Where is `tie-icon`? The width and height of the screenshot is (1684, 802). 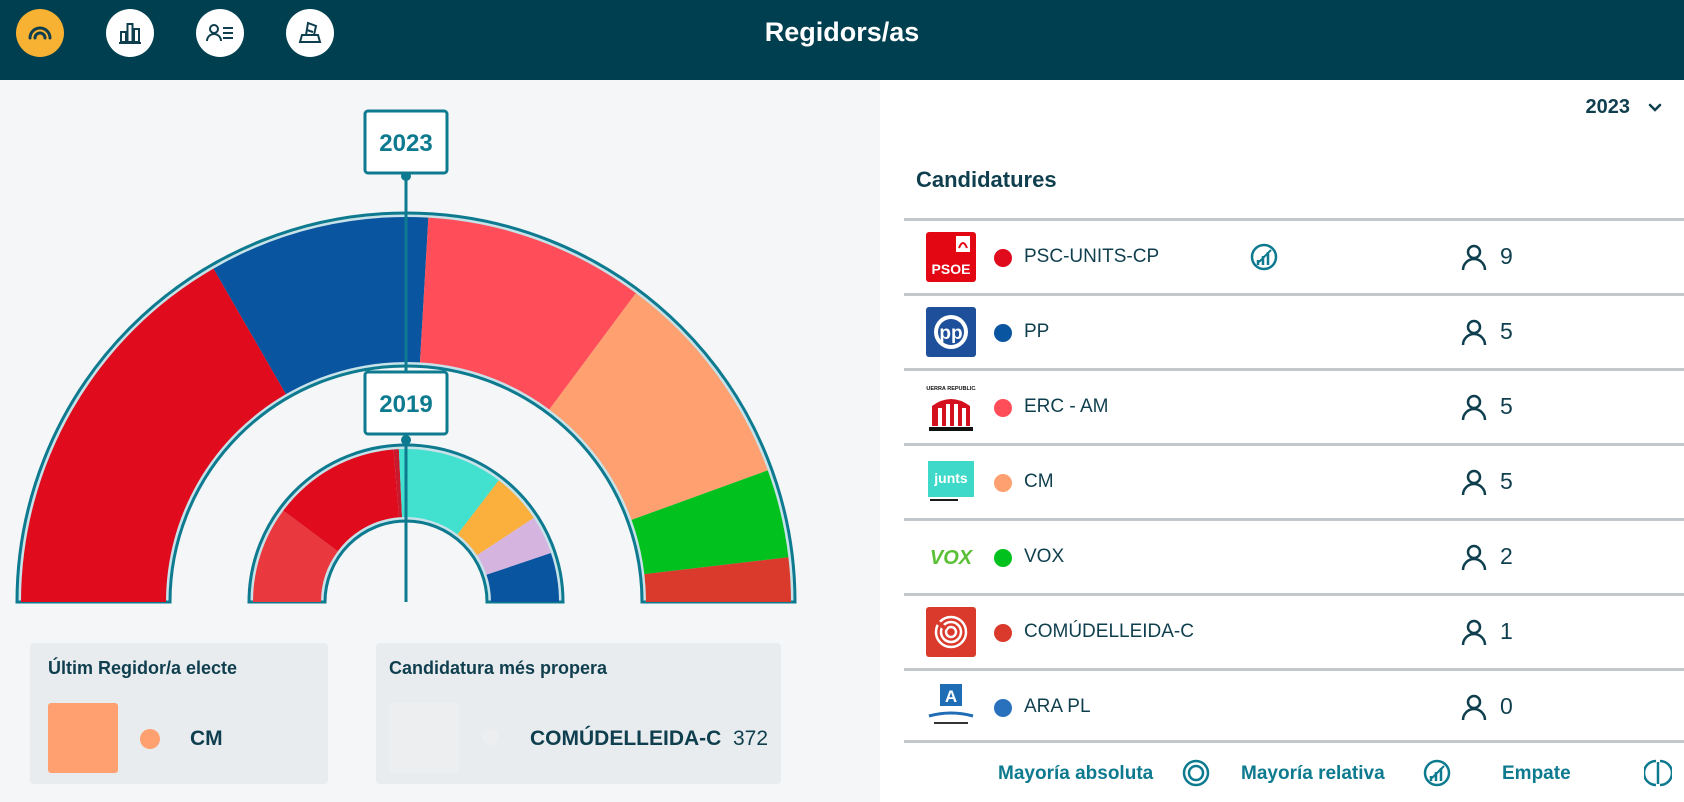
tie-icon is located at coordinates (1658, 773).